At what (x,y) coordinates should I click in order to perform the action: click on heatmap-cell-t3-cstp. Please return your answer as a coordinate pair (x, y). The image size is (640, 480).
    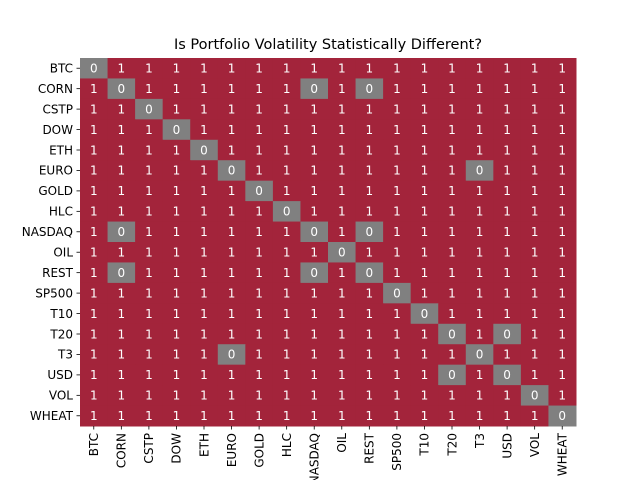
    Looking at the image, I should click on (149, 355).